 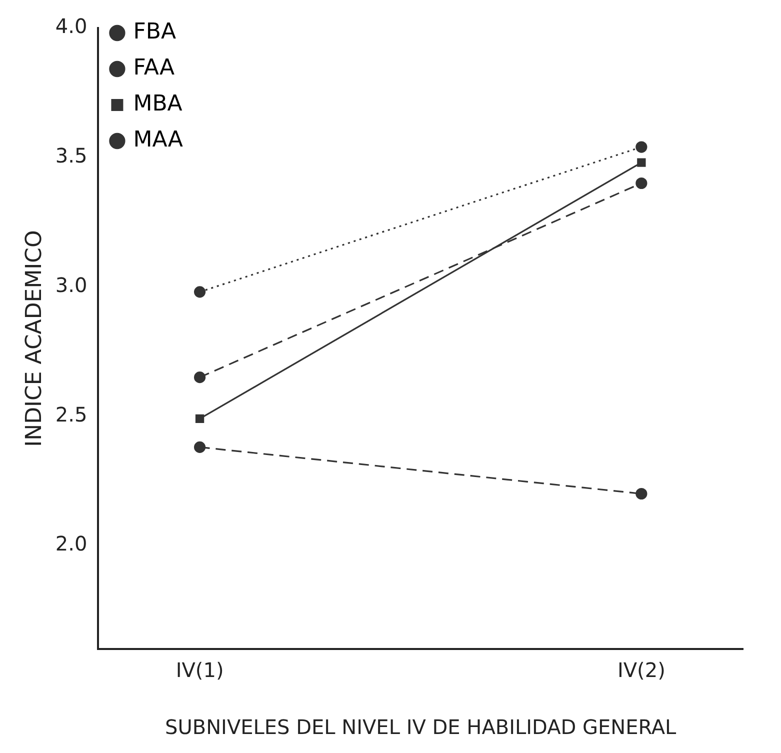 What do you see at coordinates (71, 284) in the screenshot?
I see `y-tick-label: 3.0` at bounding box center [71, 284].